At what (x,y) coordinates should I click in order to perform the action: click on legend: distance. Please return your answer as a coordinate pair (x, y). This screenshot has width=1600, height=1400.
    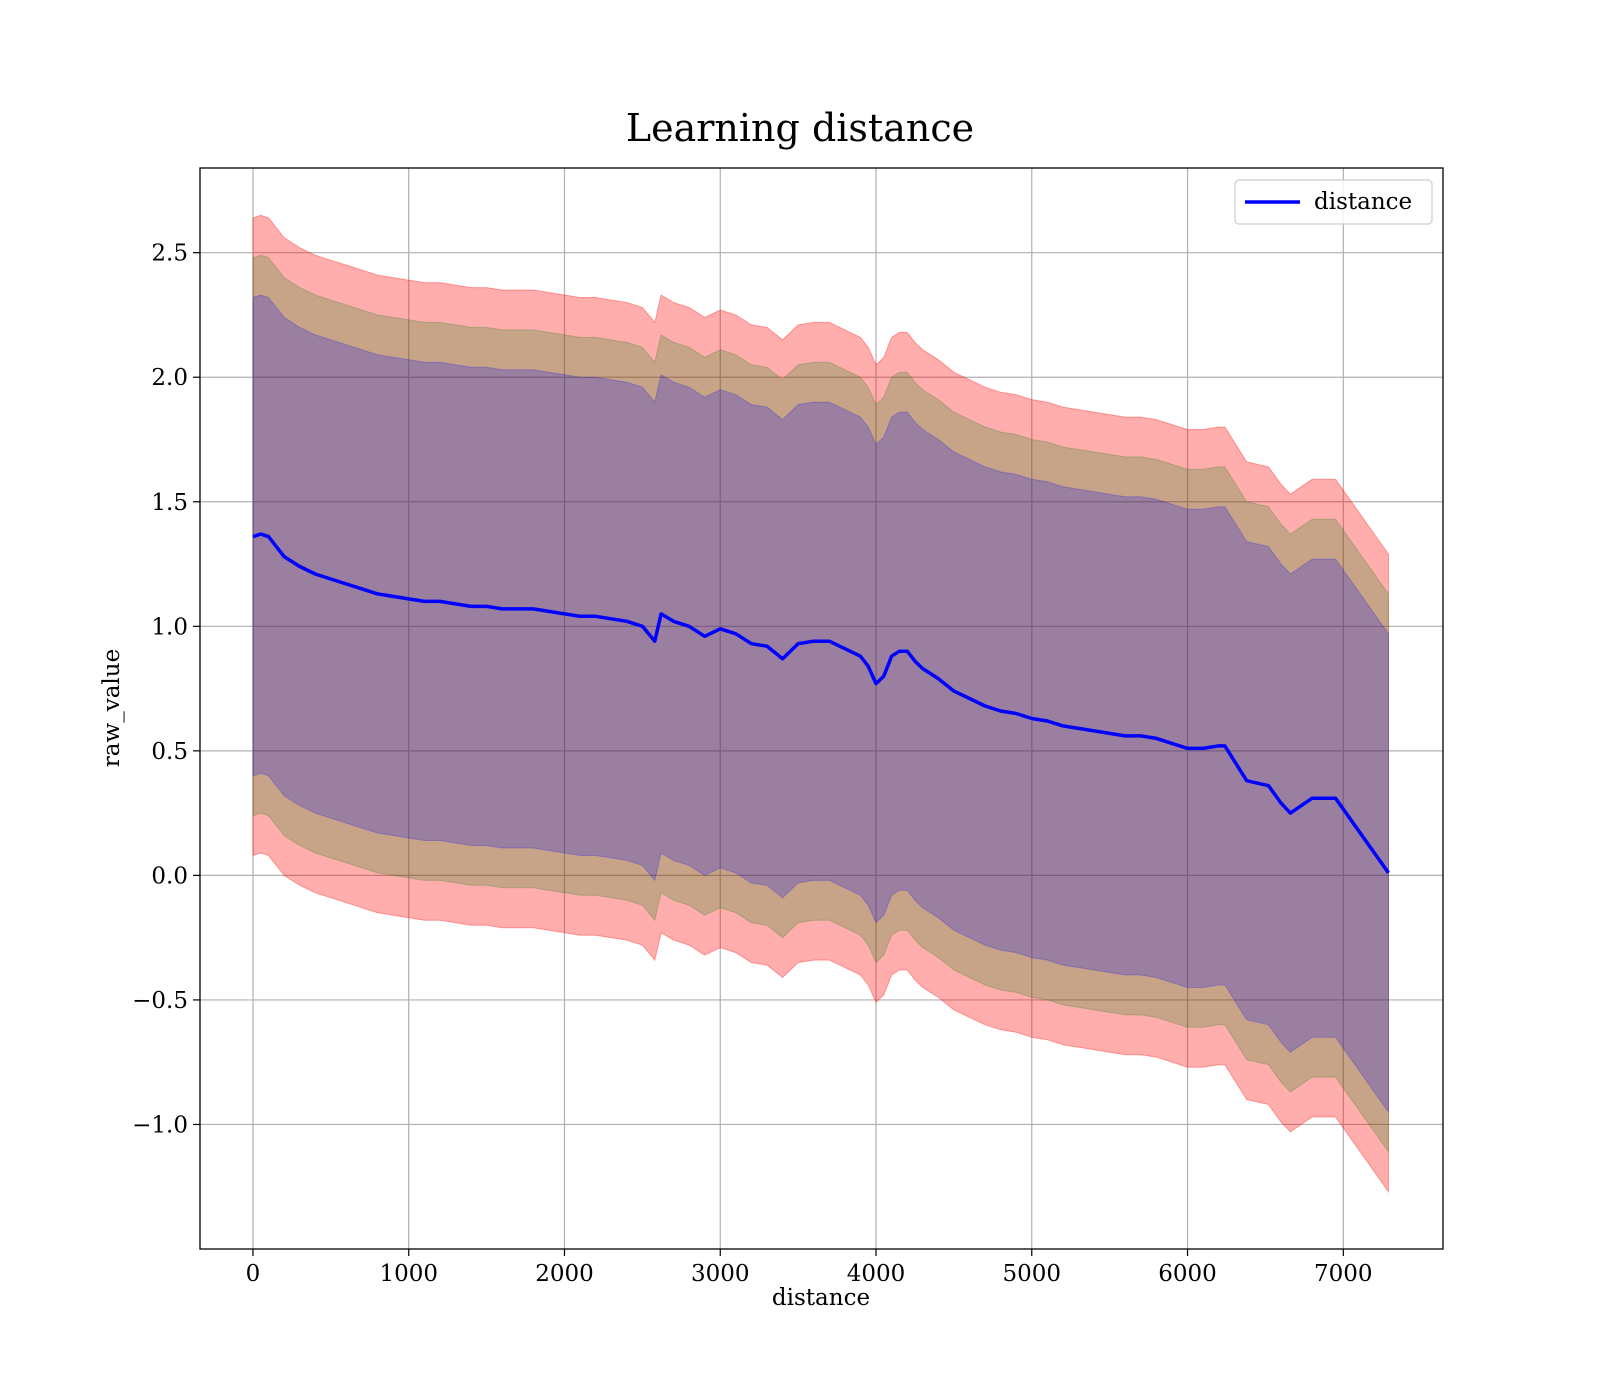
    Looking at the image, I should click on (1333, 202).